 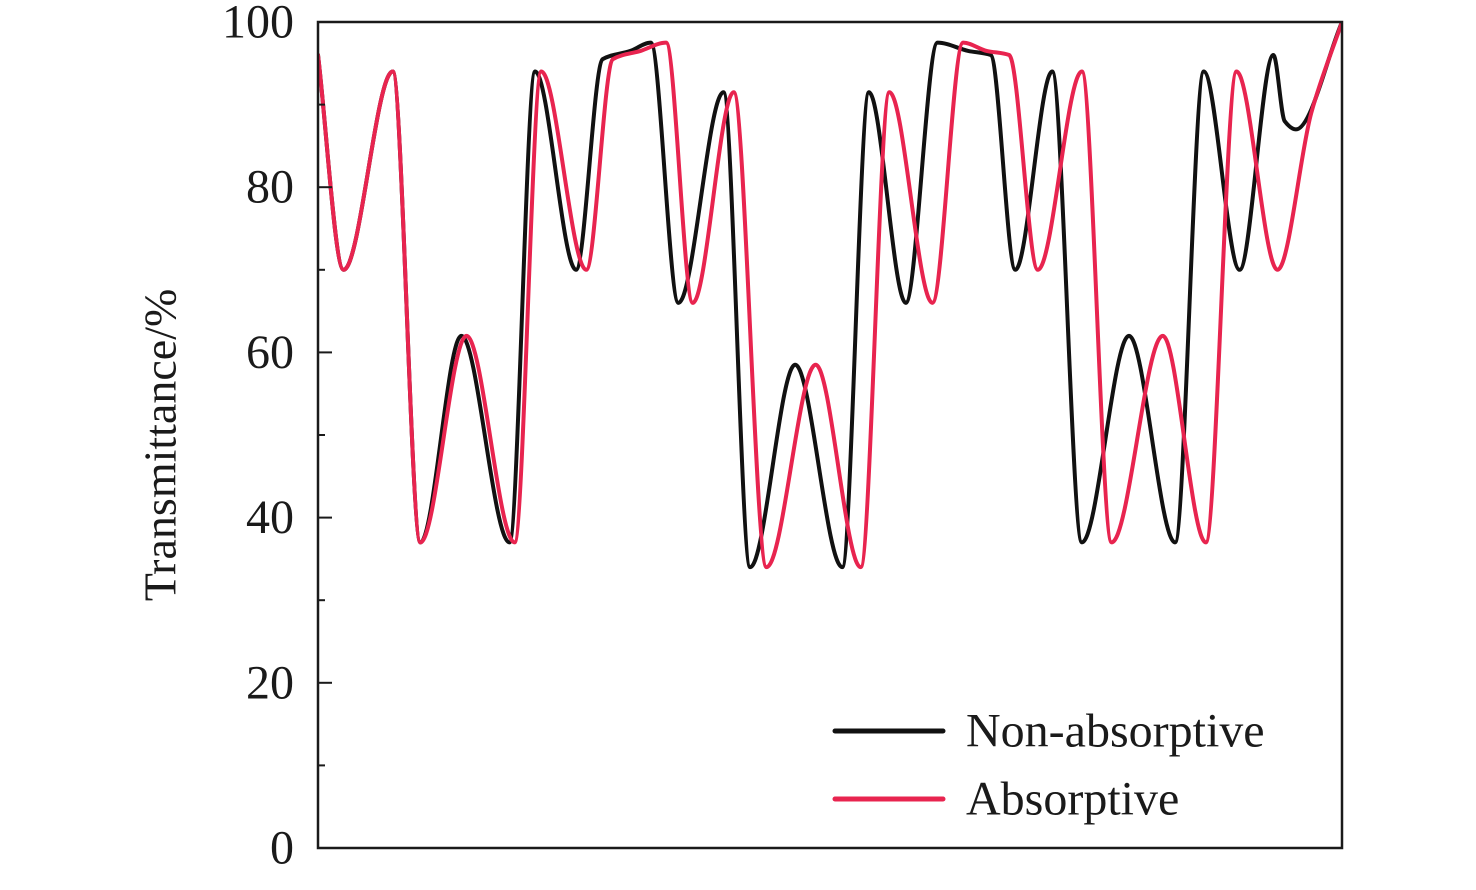 What do you see at coordinates (270, 352) in the screenshot?
I see `y-tick-label-60: 60` at bounding box center [270, 352].